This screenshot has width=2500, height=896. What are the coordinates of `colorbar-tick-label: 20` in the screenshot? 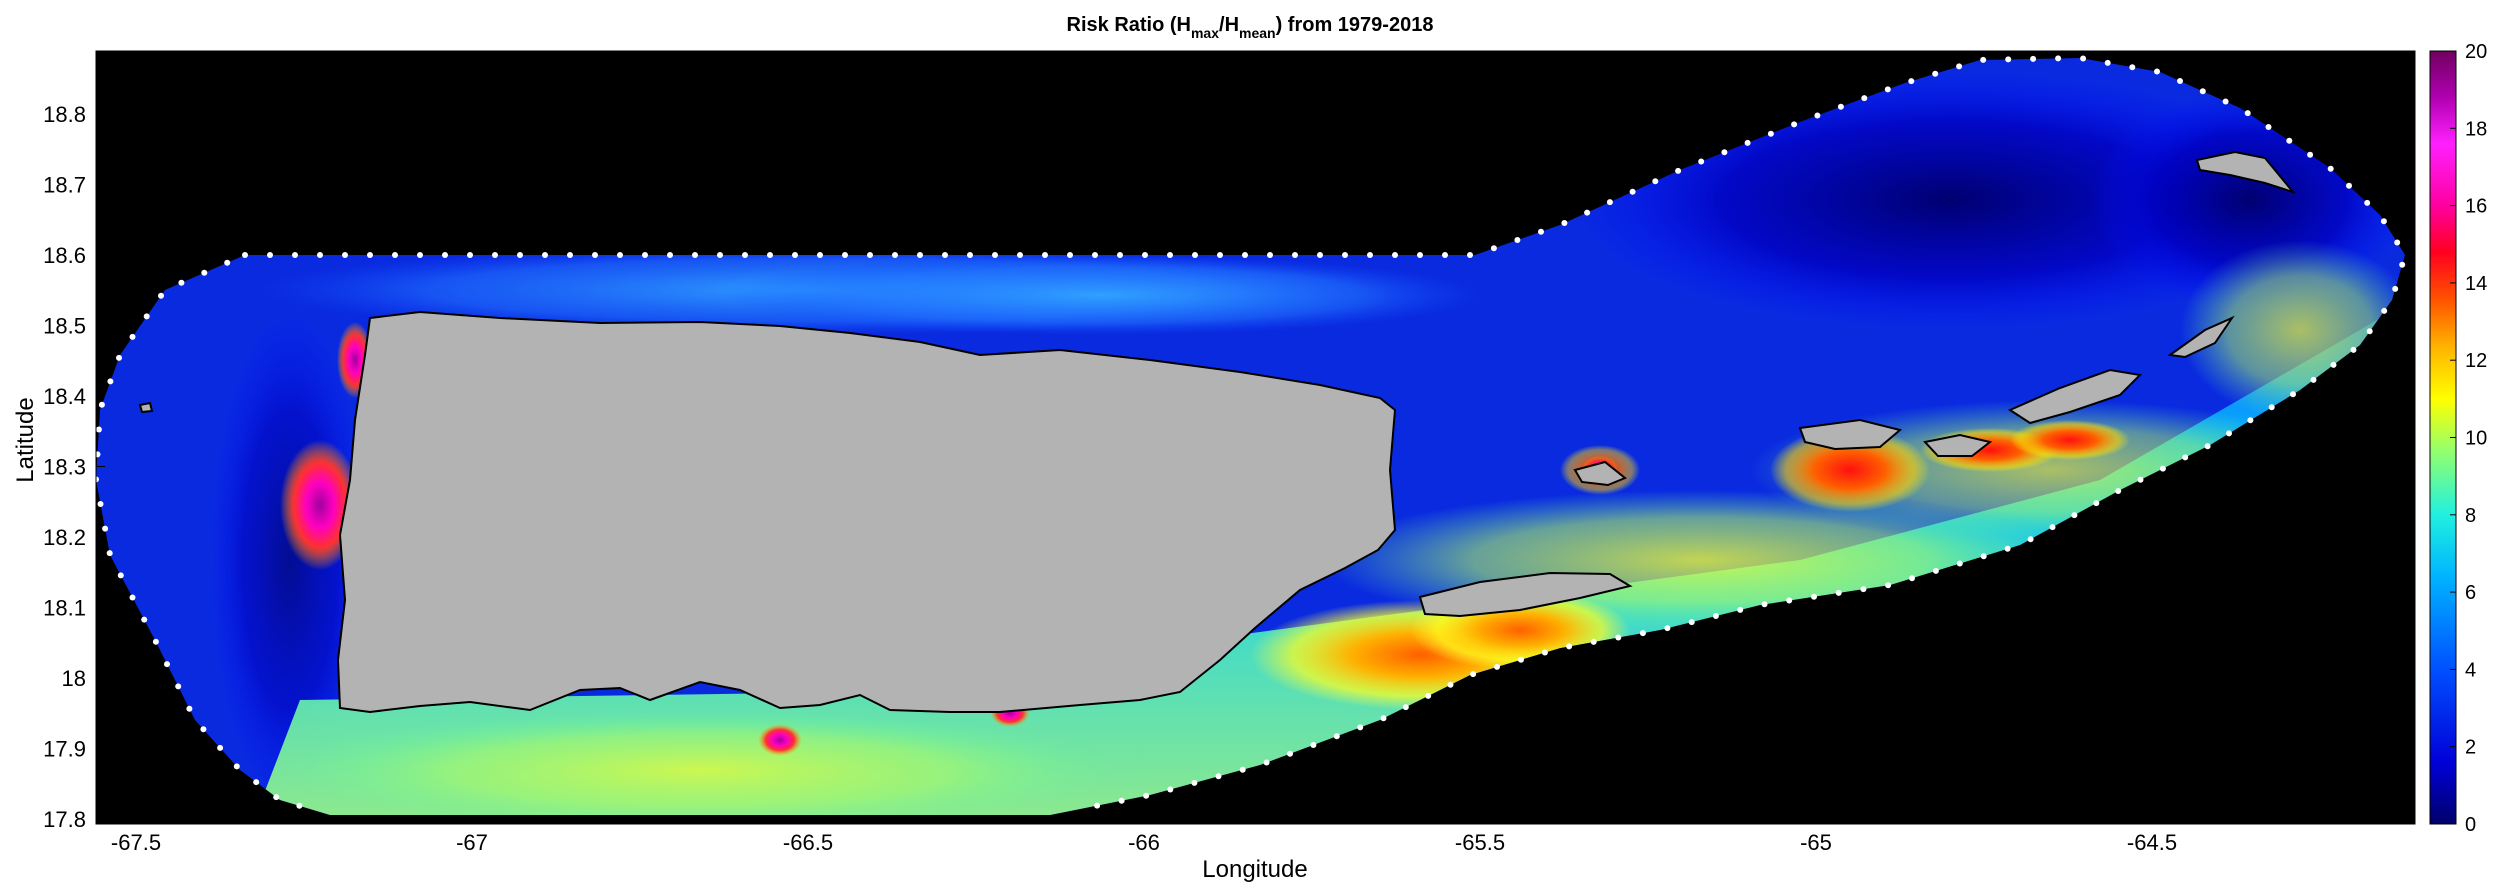 It's located at (2476, 52).